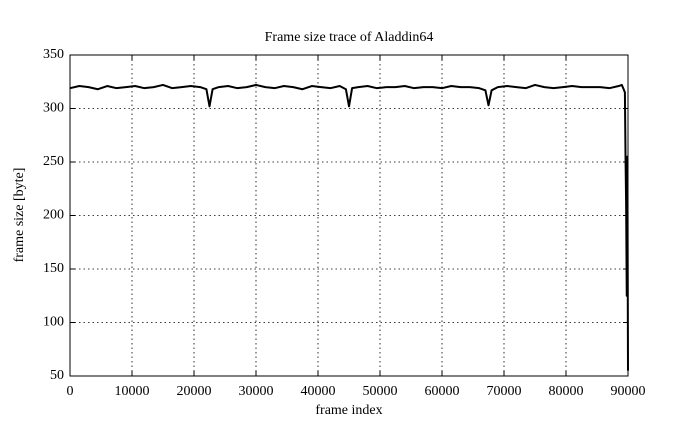 This screenshot has width=695, height=434. Describe the element at coordinates (349, 37) in the screenshot. I see `chart-title: Frame size trace of Aladdin64` at that location.